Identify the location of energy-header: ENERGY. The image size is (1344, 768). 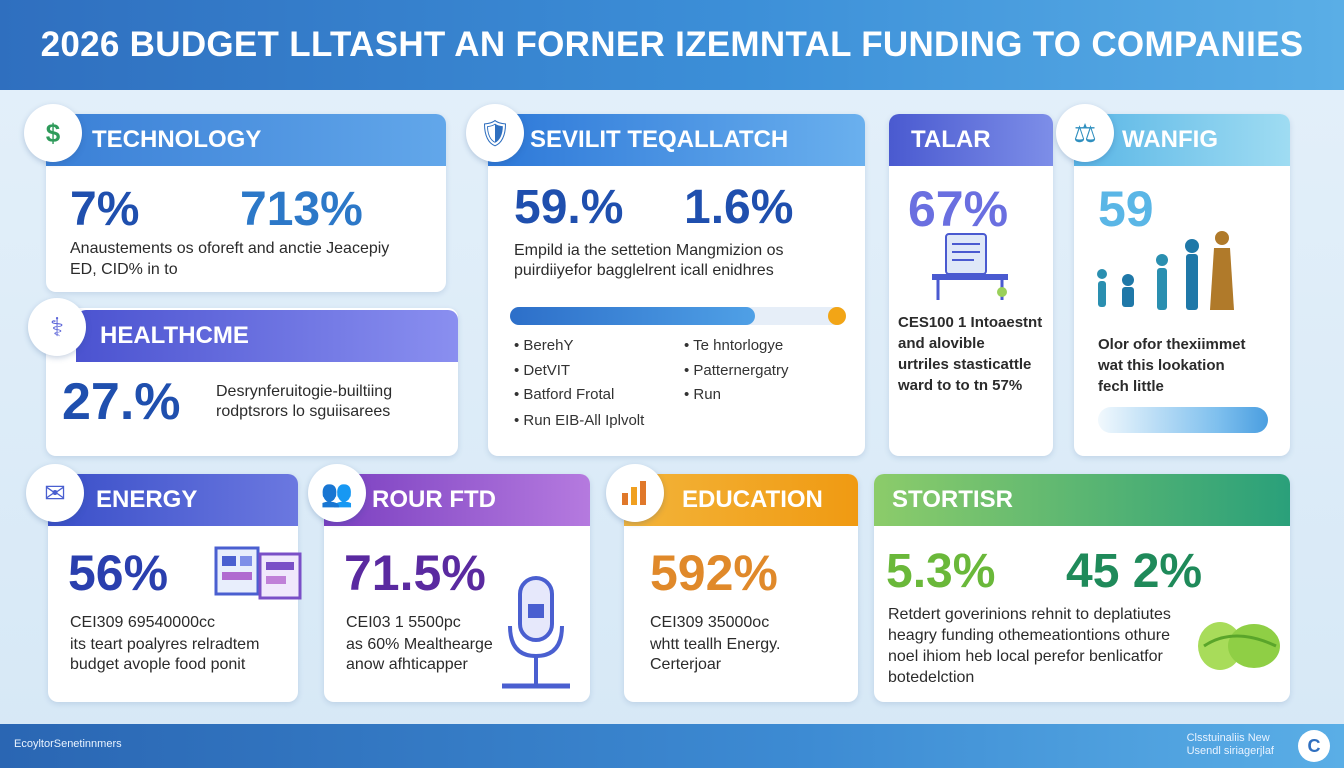
(173, 500).